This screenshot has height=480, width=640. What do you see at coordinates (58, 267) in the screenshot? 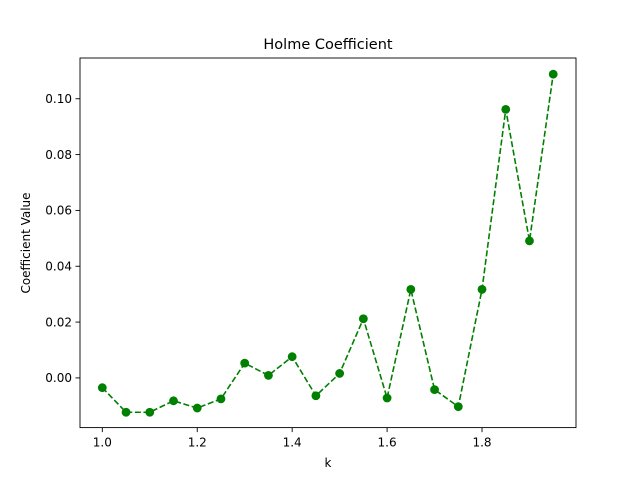
I see `y-tick-label: 0.04` at bounding box center [58, 267].